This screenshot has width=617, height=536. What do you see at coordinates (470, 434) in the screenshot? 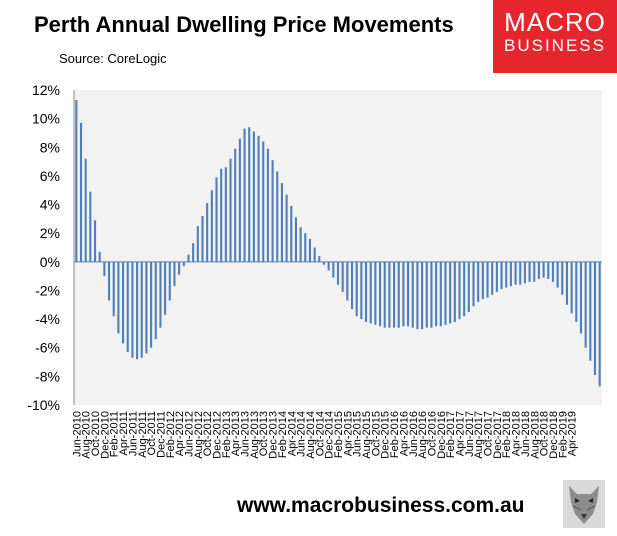
I see `x-tick-label: Jun-2017` at bounding box center [470, 434].